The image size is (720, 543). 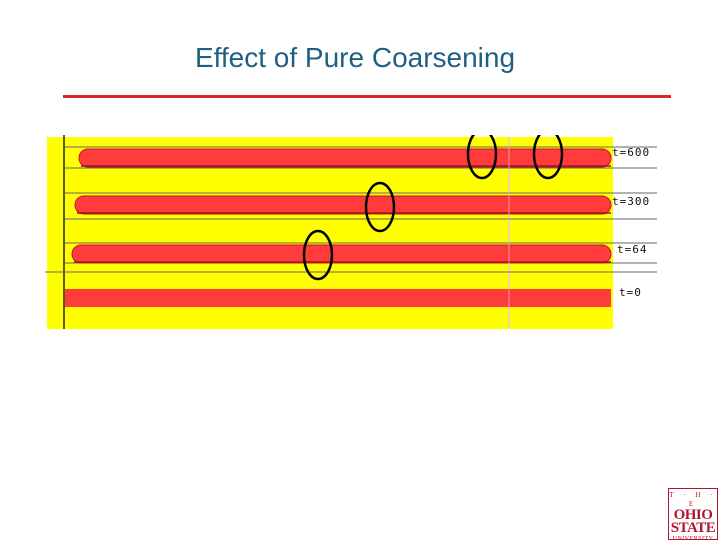 I want to click on logo-ohio: OHIO, so click(x=693, y=515).